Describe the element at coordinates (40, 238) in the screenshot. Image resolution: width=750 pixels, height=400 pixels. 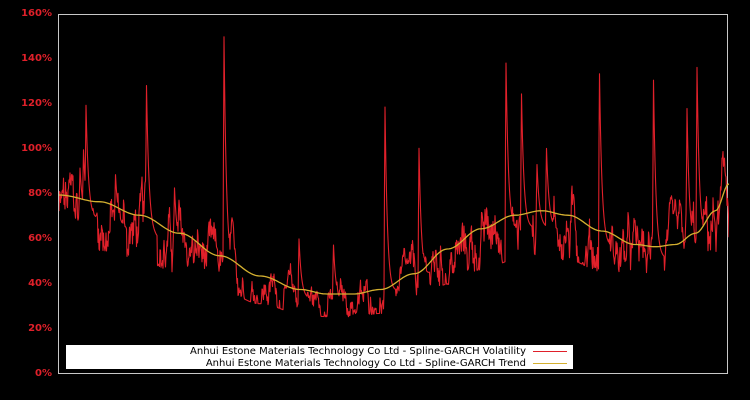
I see `y-tick-label: 60%` at that location.